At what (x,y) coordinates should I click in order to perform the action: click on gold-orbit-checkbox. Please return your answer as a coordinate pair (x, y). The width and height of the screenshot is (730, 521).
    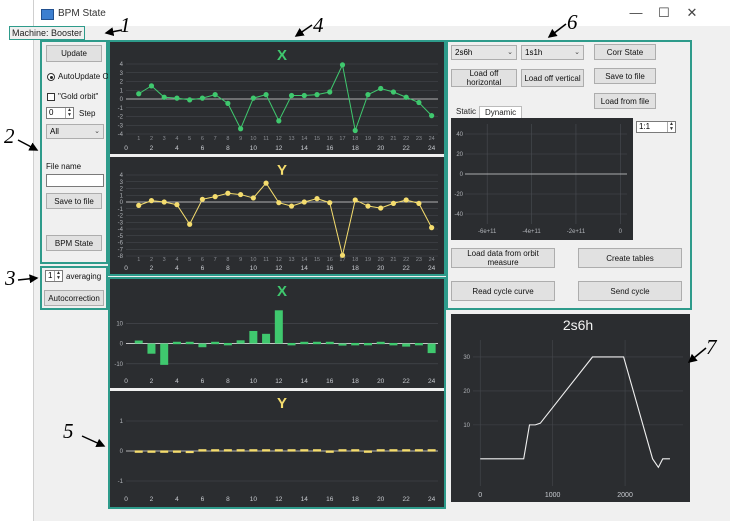
    Looking at the image, I should click on (51, 97).